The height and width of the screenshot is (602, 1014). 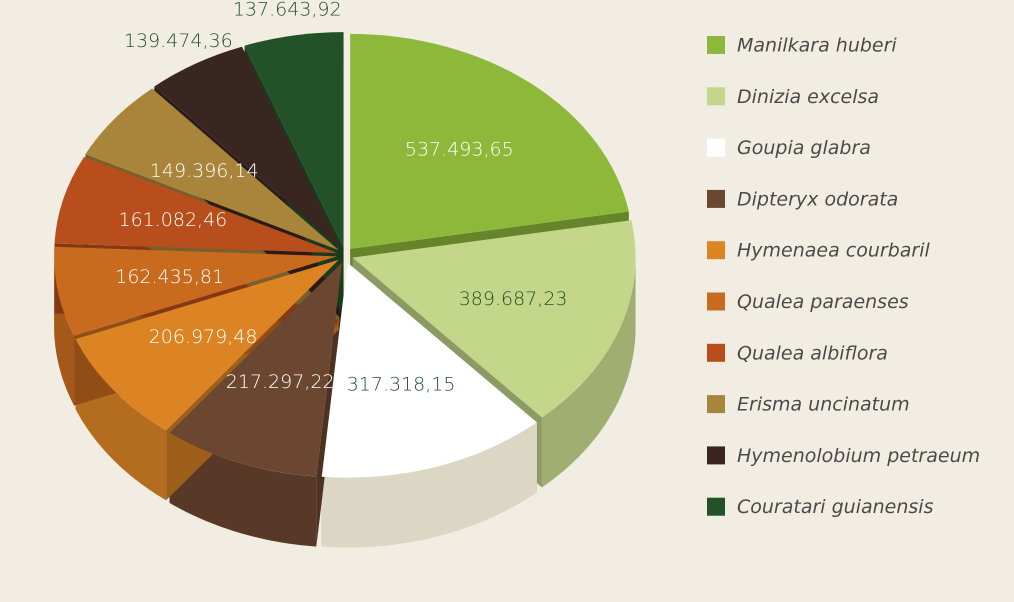 What do you see at coordinates (823, 302) in the screenshot?
I see `legend-label: Qualea paraenses` at bounding box center [823, 302].